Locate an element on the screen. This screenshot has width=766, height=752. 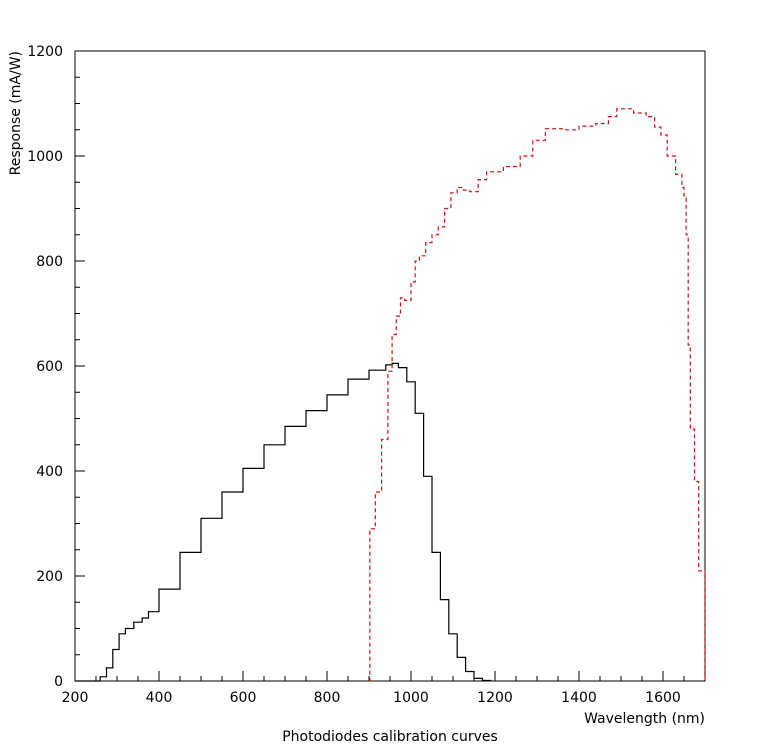
x-tick-label: 400 is located at coordinates (159, 698).